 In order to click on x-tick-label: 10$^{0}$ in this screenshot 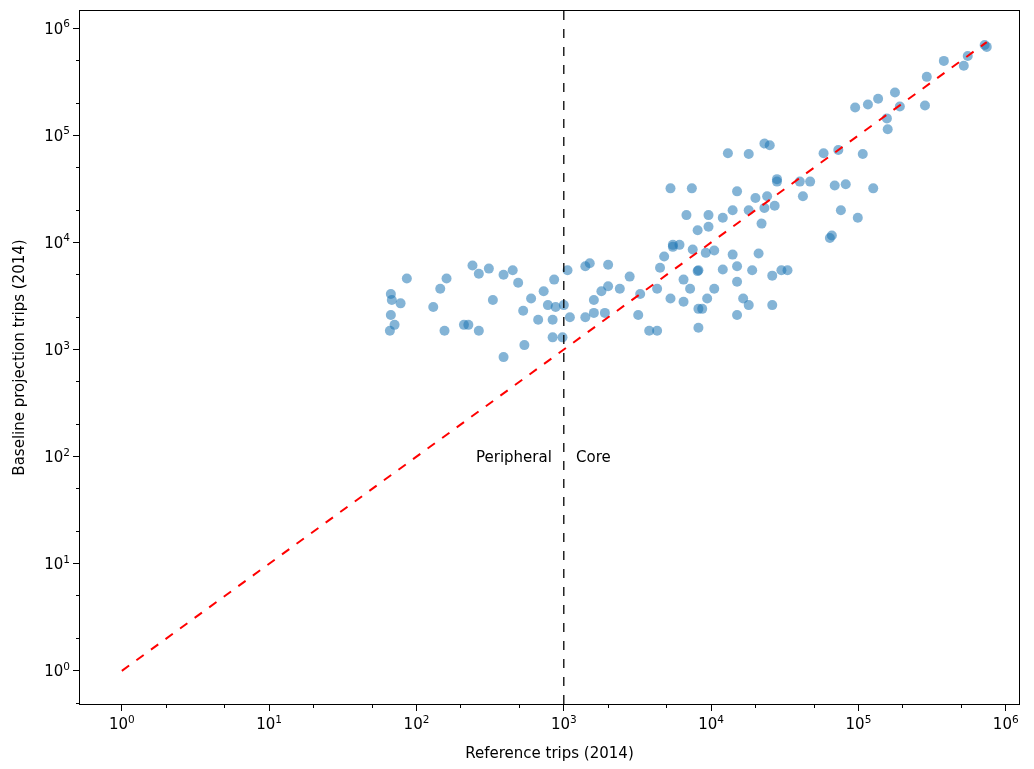, I will do `click(121, 722)`.